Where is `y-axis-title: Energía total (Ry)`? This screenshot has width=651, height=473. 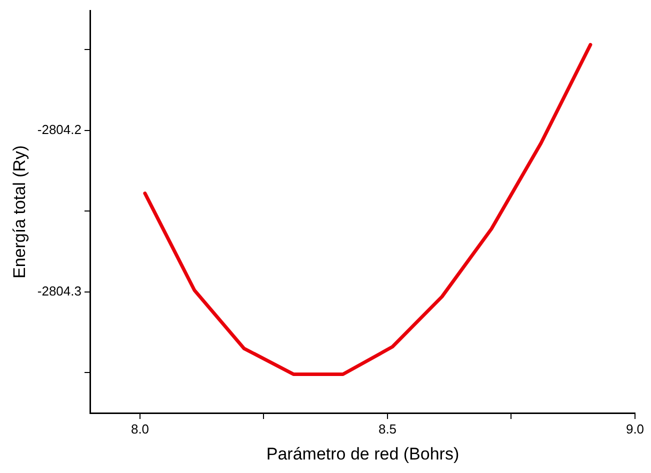
y-axis-title: Energía total (Ry) is located at coordinates (19, 212).